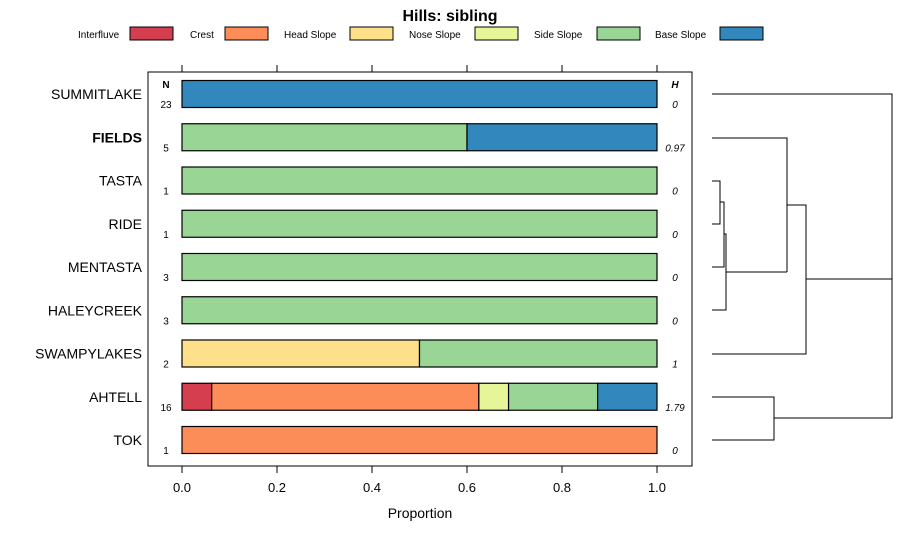  I want to click on chart-title: Hills: sibling, so click(449, 16).